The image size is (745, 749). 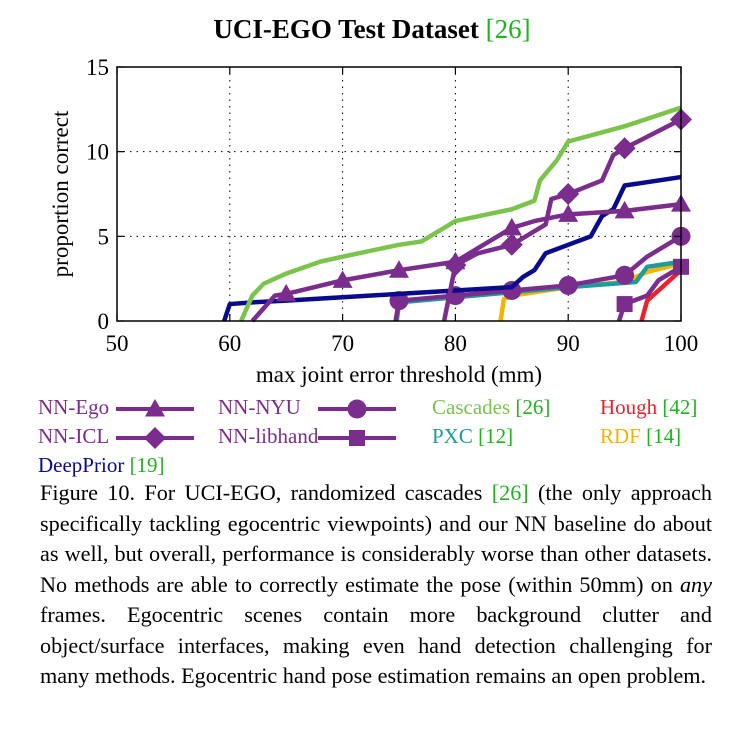 What do you see at coordinates (624, 304) in the screenshot?
I see `marker-nn-libhand` at bounding box center [624, 304].